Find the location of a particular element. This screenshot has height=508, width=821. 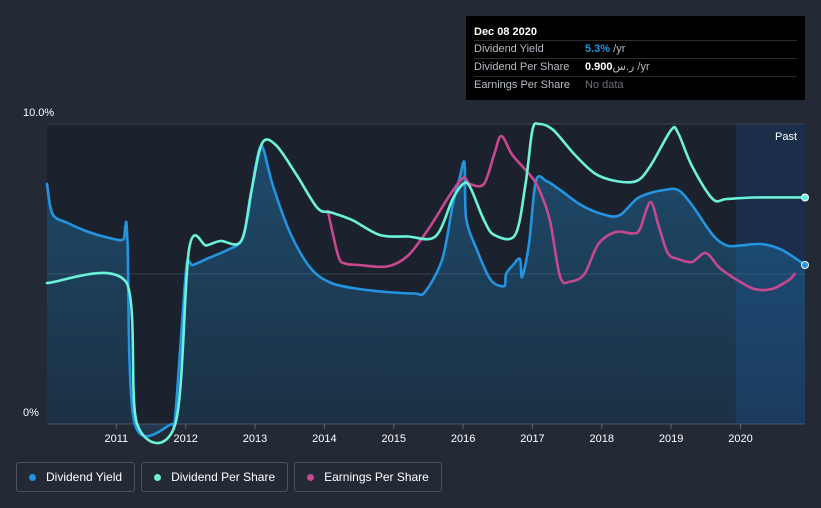

tooltip-number: 0.900 is located at coordinates (599, 67).